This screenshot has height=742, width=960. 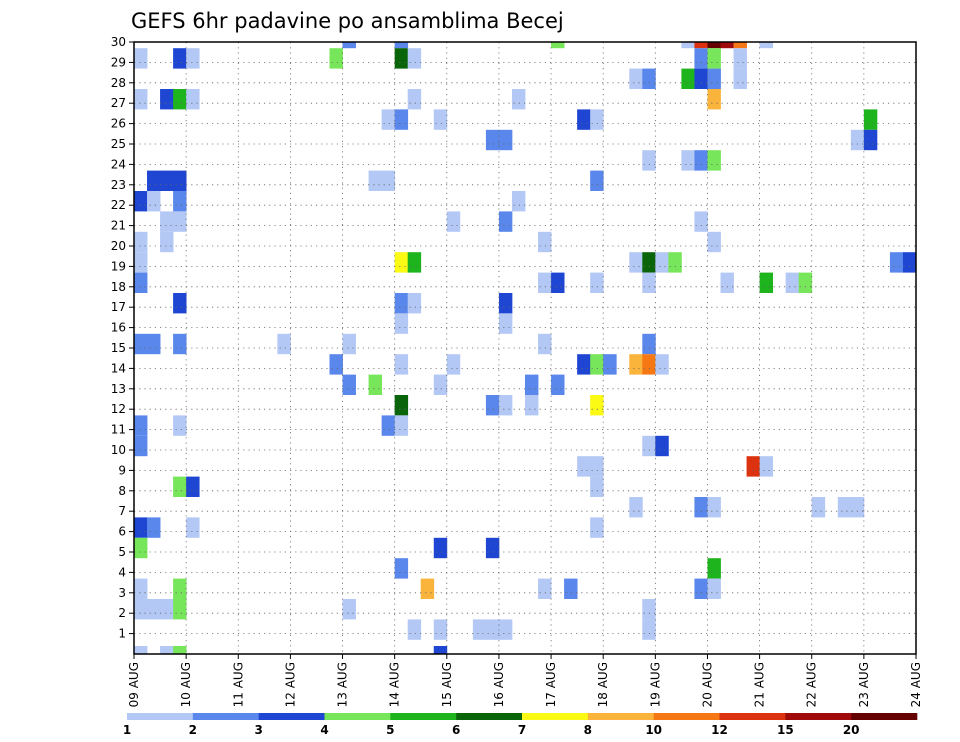 I want to click on y-tick-label: 10, so click(x=118, y=450).